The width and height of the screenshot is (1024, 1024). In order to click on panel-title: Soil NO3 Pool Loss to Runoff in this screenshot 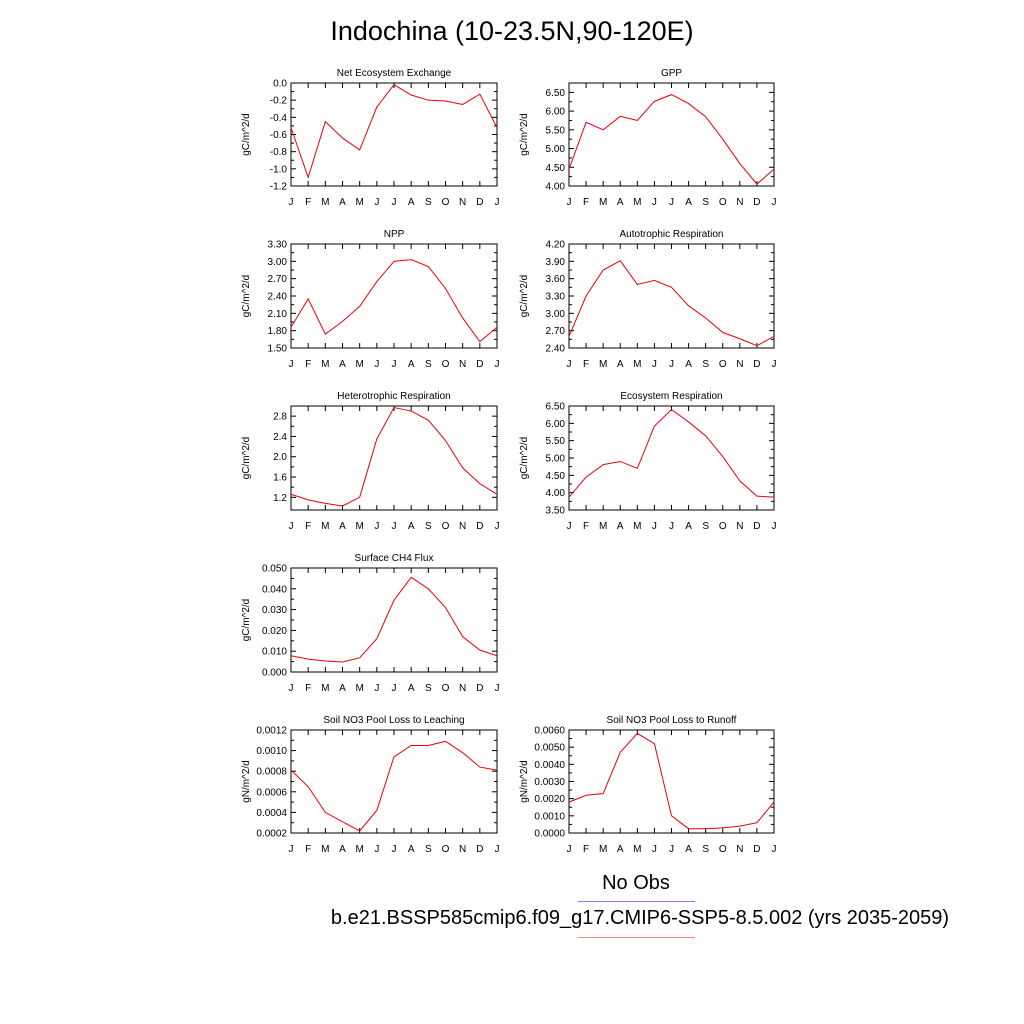, I will do `click(672, 720)`.